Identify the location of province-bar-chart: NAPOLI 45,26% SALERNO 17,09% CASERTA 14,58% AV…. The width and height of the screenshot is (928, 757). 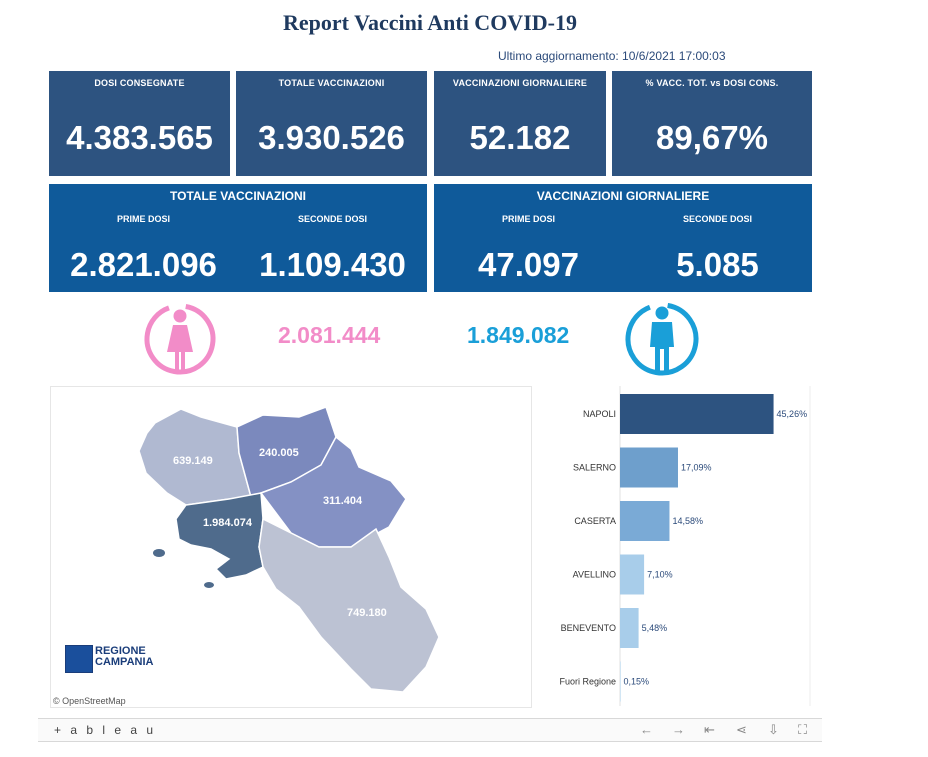
(680, 547).